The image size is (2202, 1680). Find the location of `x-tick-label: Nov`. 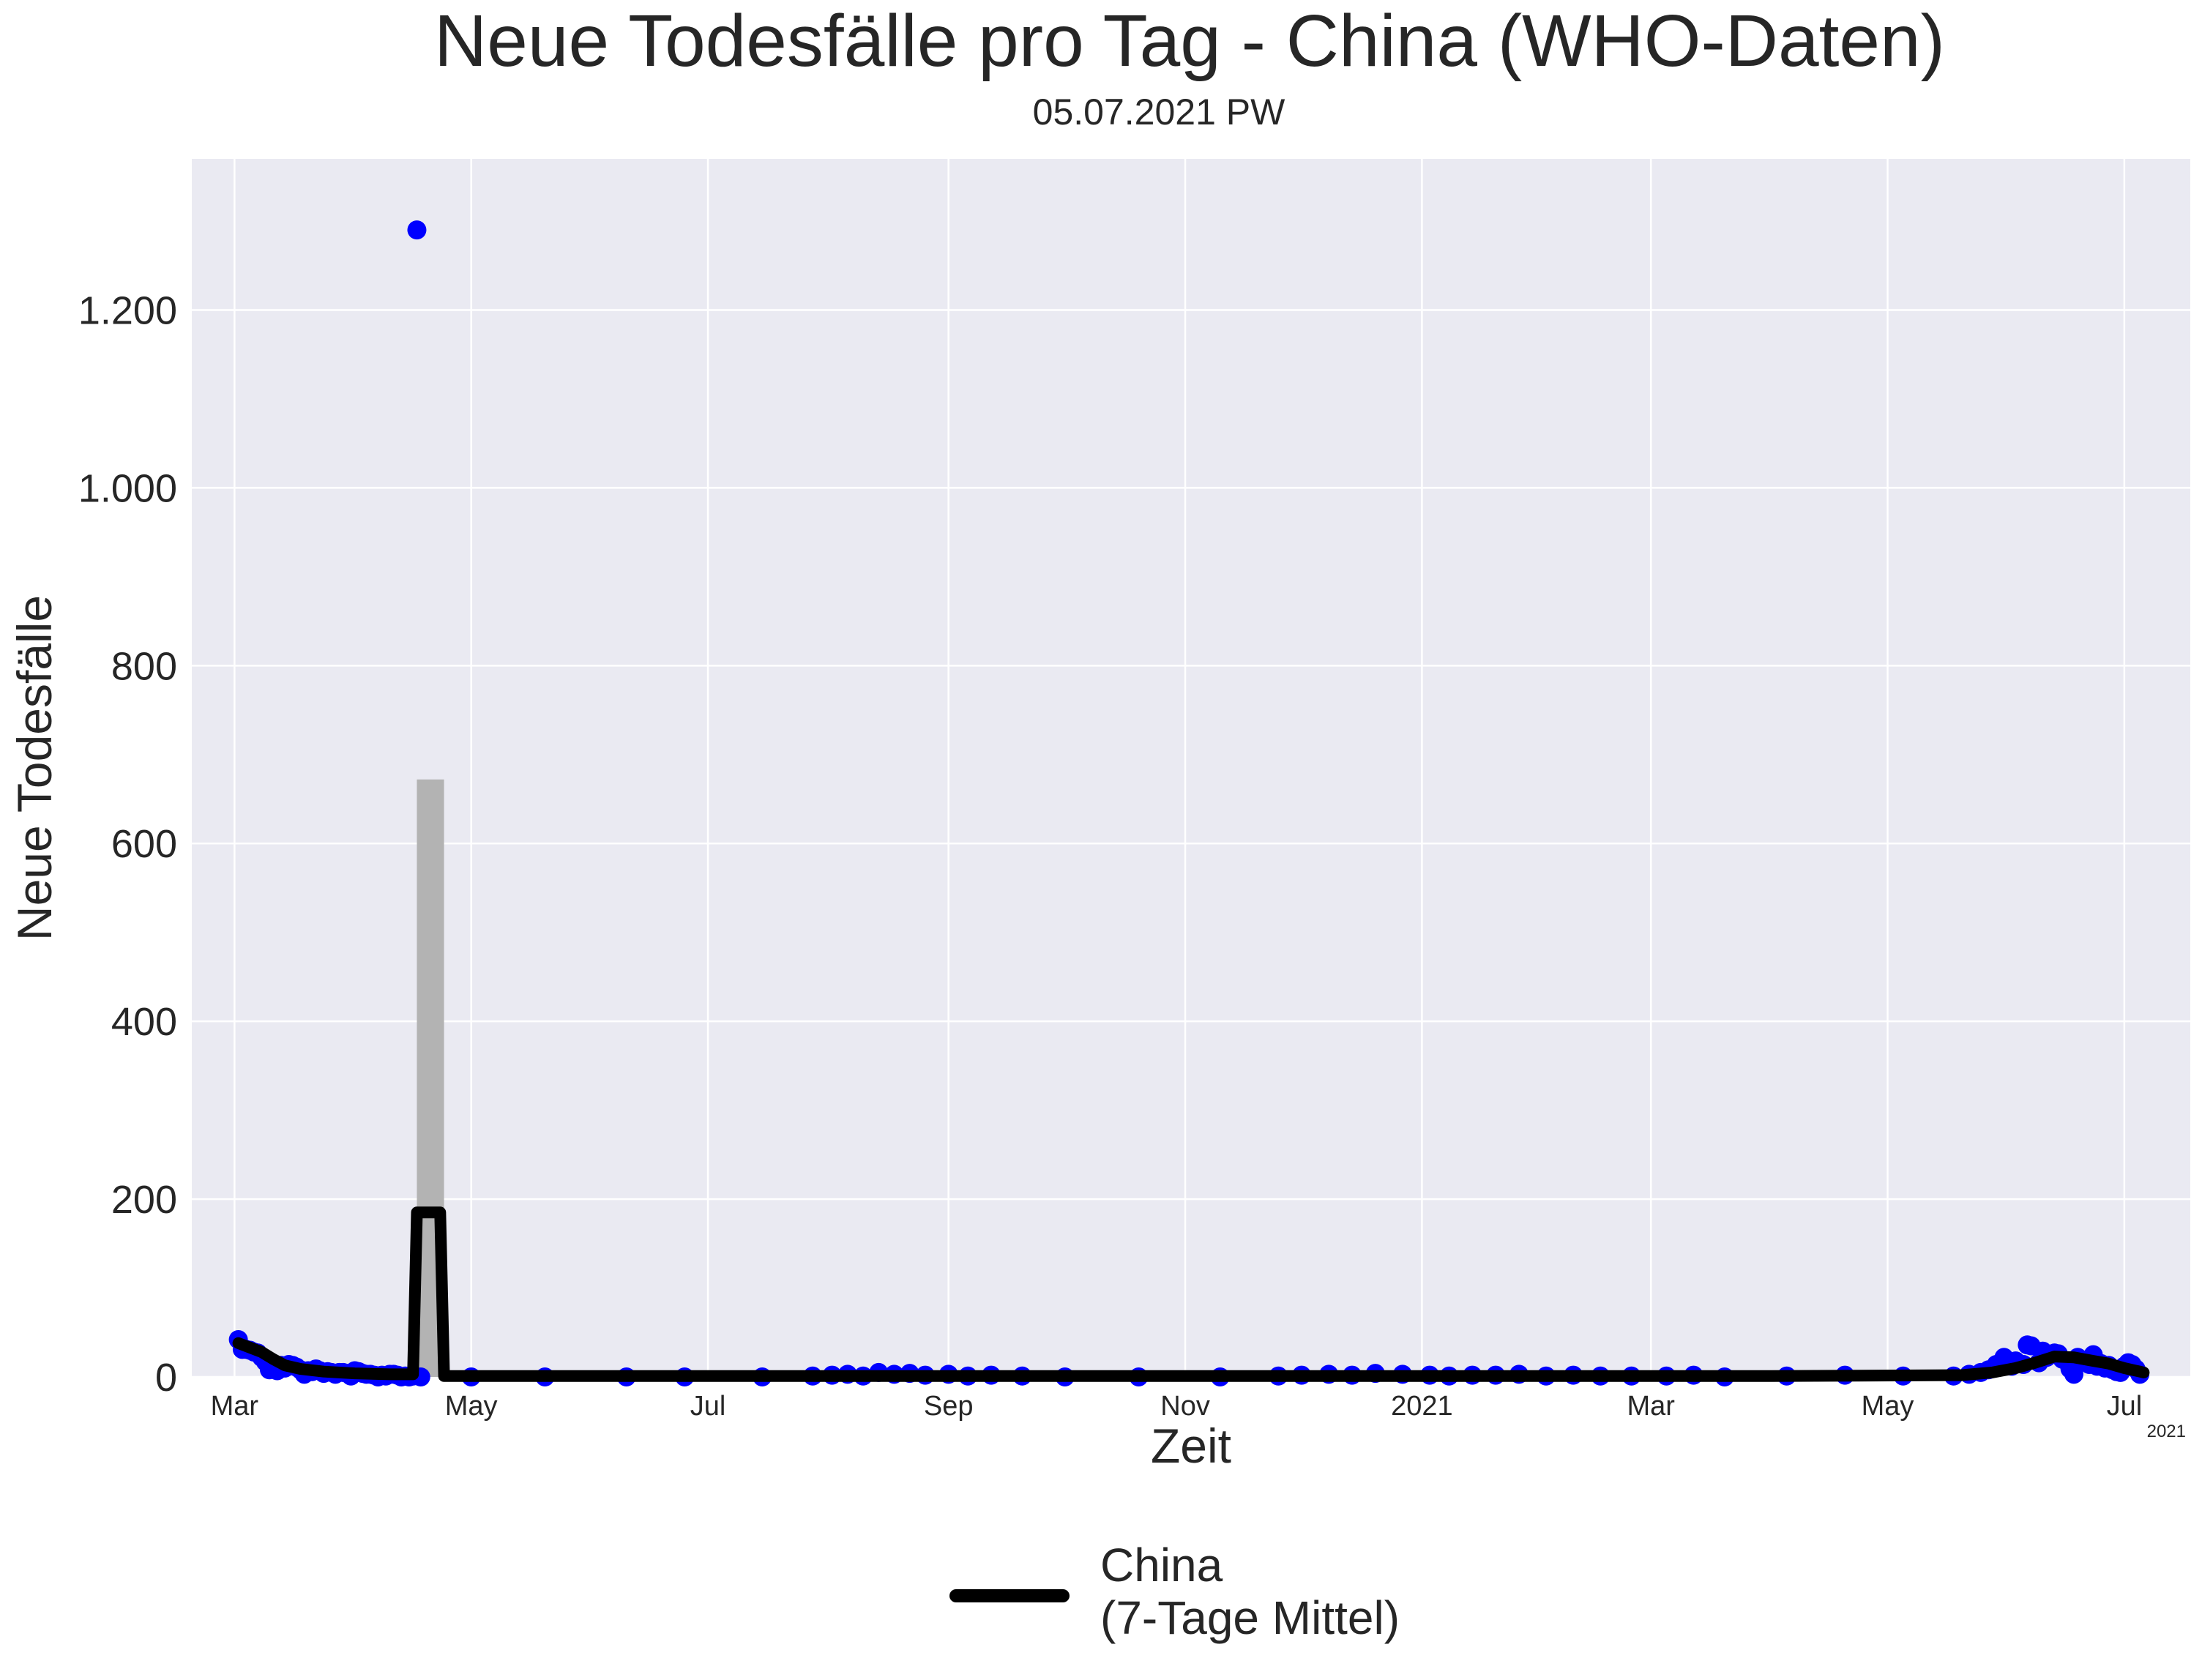

x-tick-label: Nov is located at coordinates (1185, 1406).